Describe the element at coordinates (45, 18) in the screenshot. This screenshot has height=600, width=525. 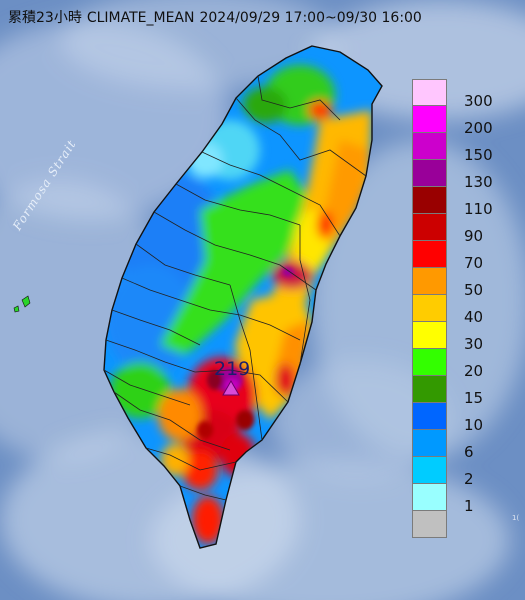
I see `title-prefix: 累積23小時` at that location.